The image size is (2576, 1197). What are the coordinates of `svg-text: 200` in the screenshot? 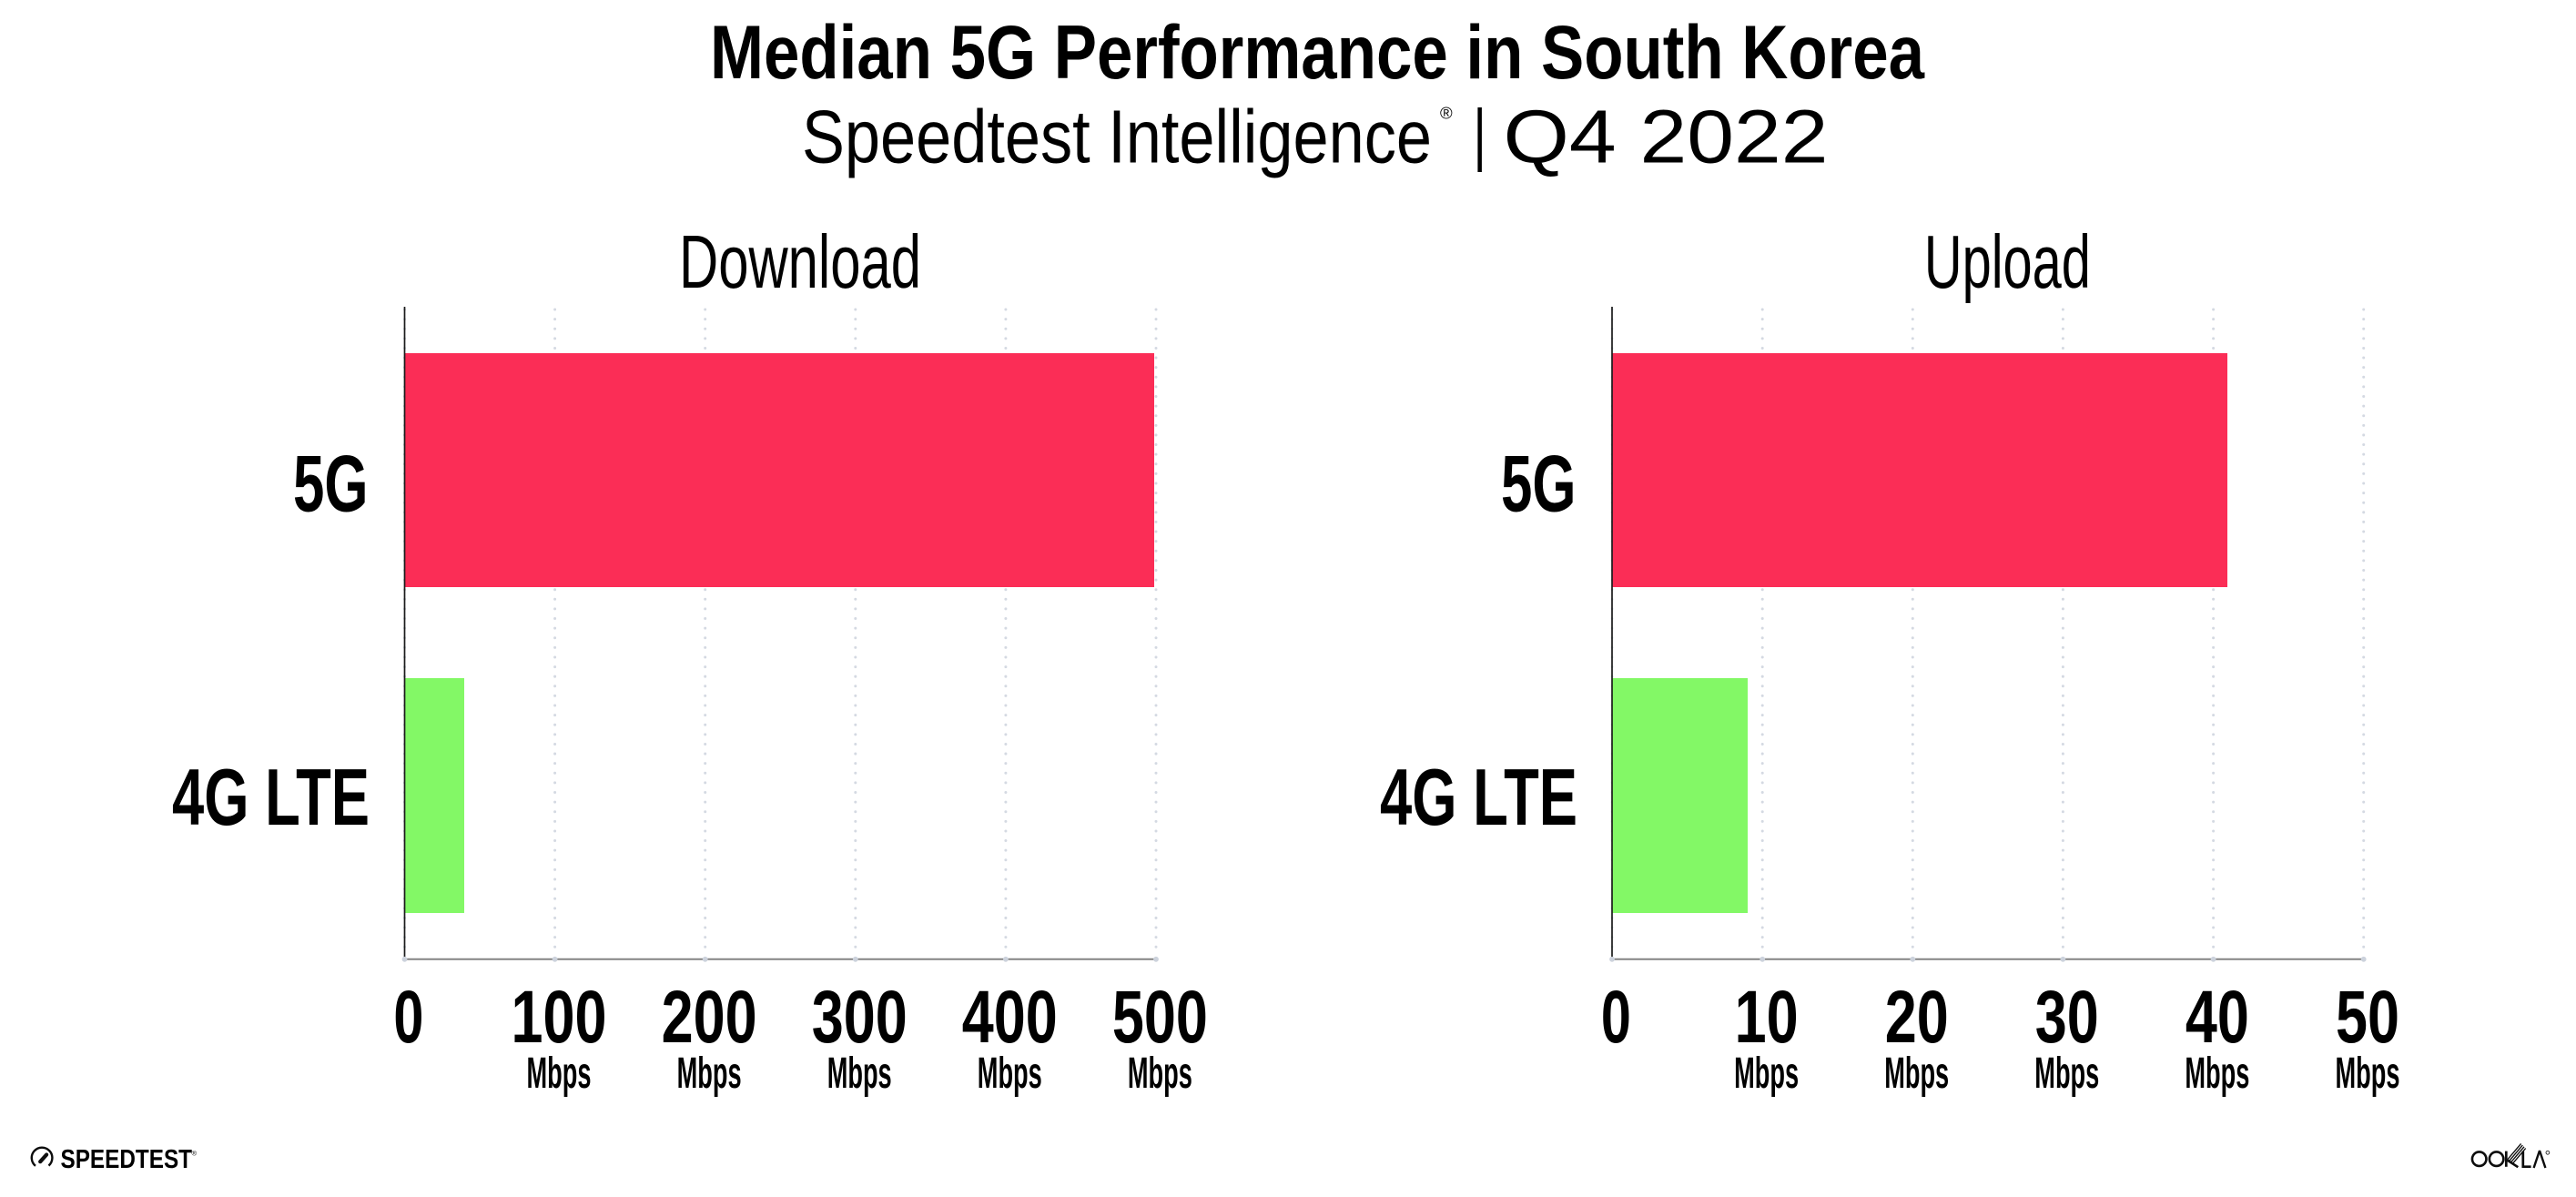 It's located at (709, 1018).